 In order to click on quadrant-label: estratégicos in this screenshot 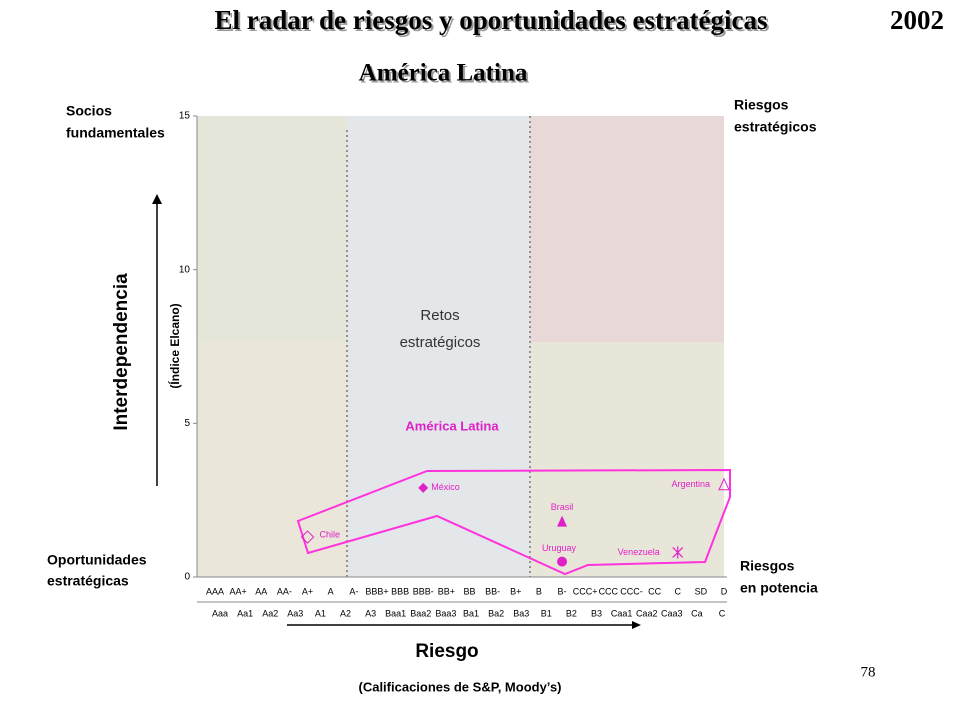, I will do `click(775, 127)`.